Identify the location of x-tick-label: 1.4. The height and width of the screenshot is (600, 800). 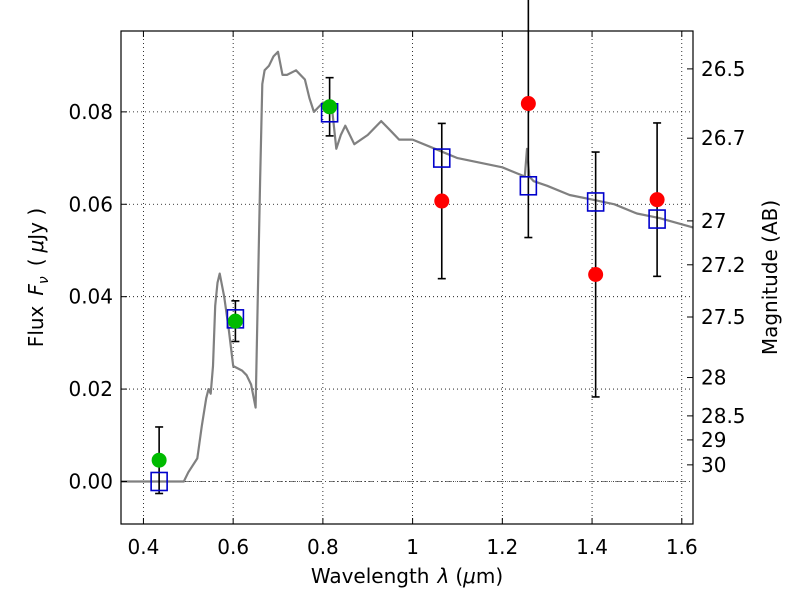
(592, 547).